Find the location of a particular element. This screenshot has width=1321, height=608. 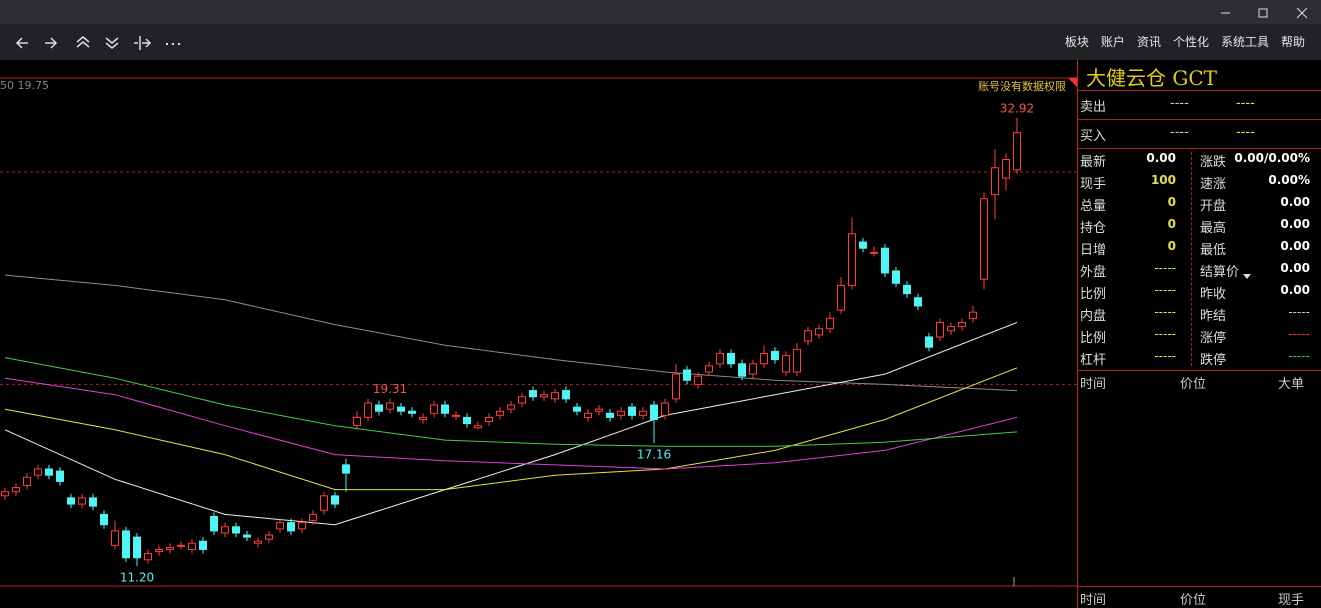

quote-value: 0.00/0.00% is located at coordinates (1272, 158).